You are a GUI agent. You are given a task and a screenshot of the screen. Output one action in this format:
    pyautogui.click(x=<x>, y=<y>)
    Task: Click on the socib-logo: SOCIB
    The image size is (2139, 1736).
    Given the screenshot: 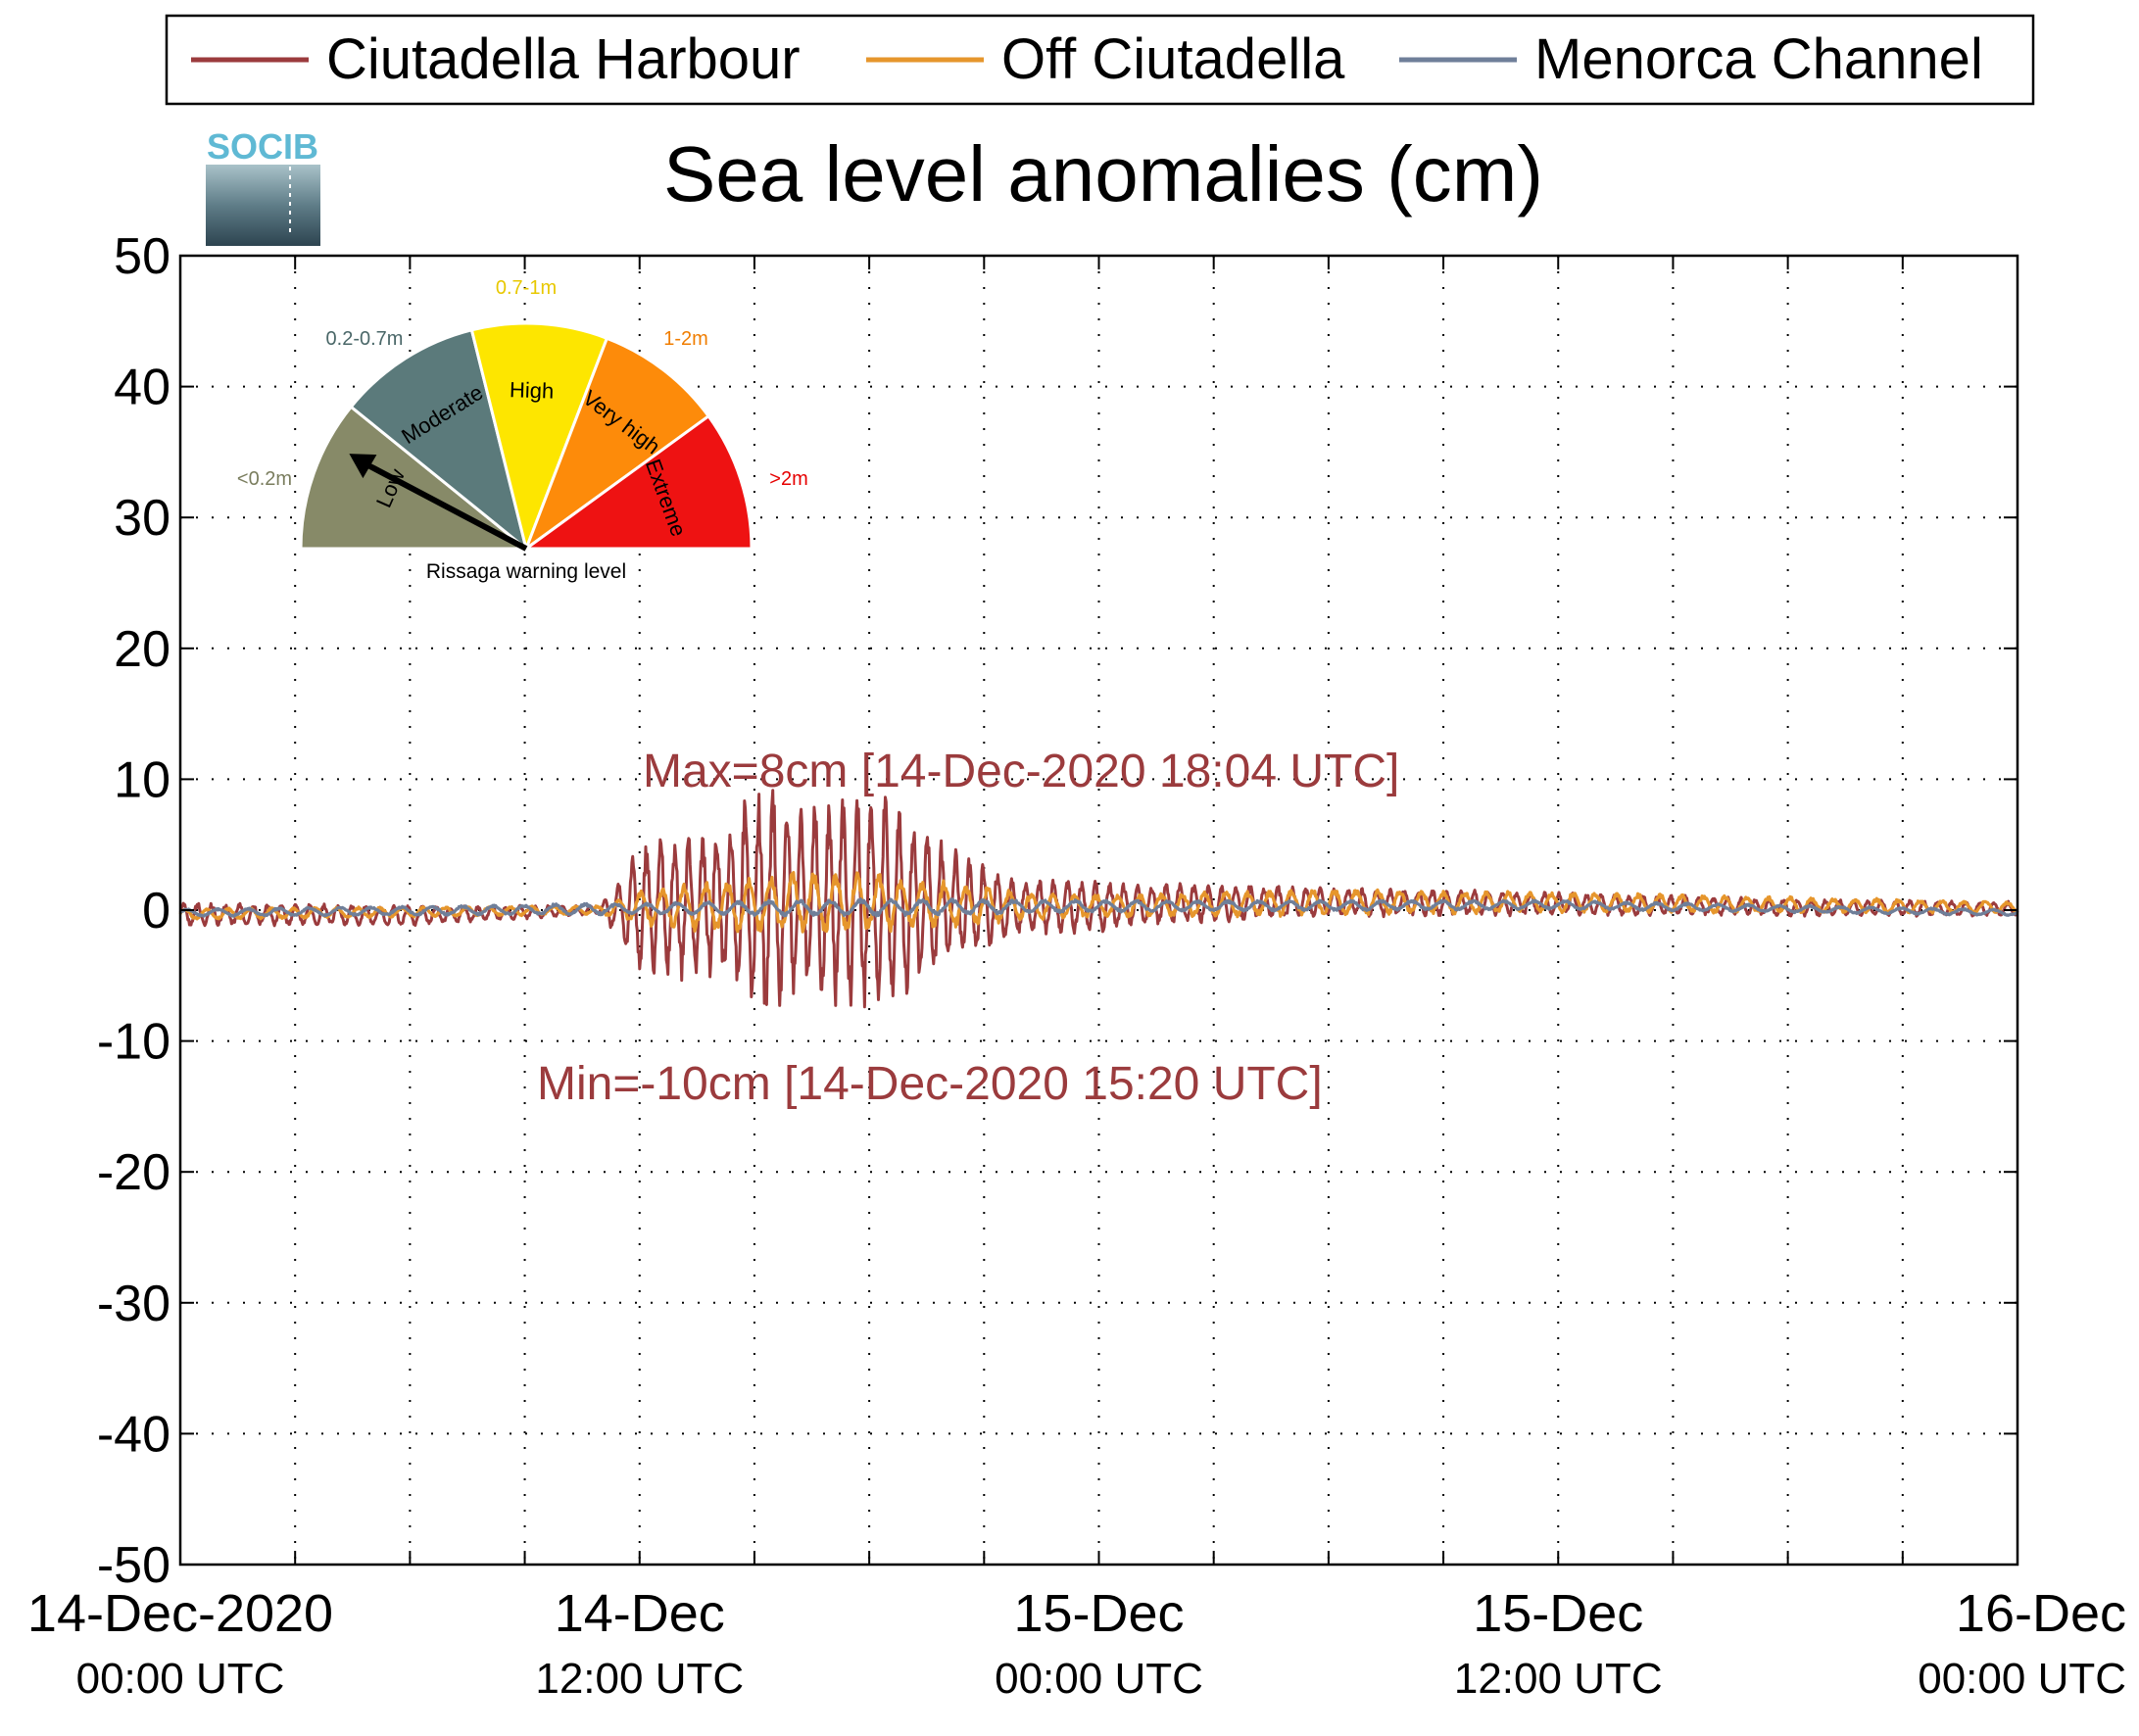 What is the action you would take?
    pyautogui.click(x=263, y=186)
    